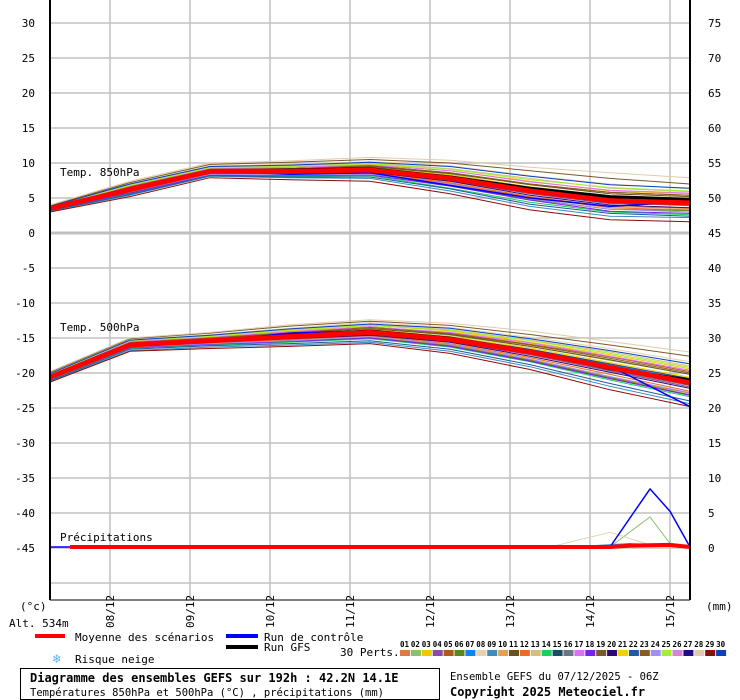 The width and height of the screenshot is (740, 700). I want to click on member-legend-id: 12, so click(524, 644).